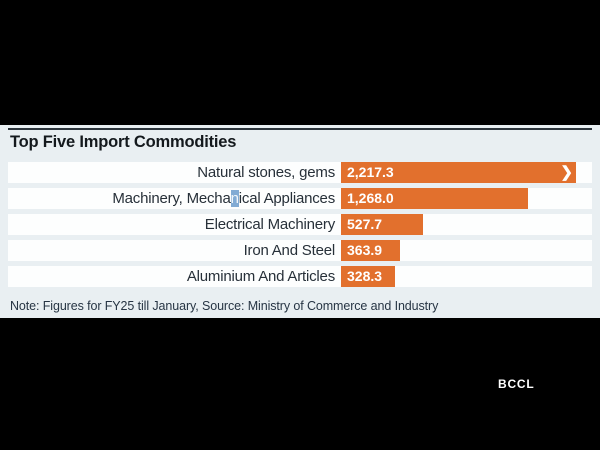 This screenshot has width=600, height=450. I want to click on selected-character-highlight: n, so click(234, 198).